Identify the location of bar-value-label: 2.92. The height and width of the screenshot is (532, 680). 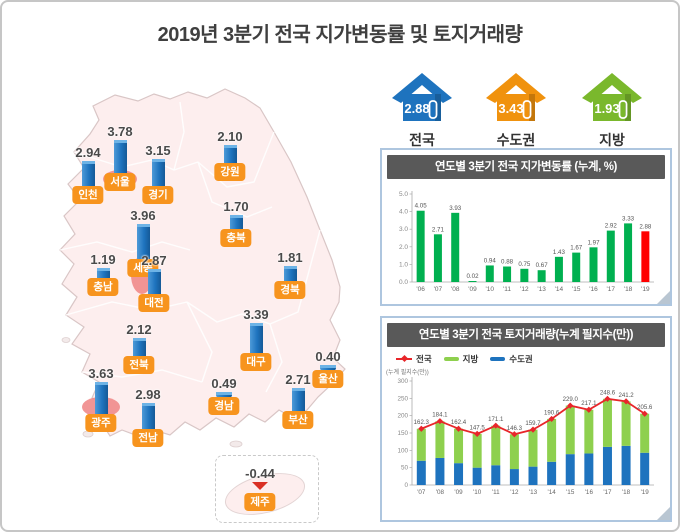
(611, 226).